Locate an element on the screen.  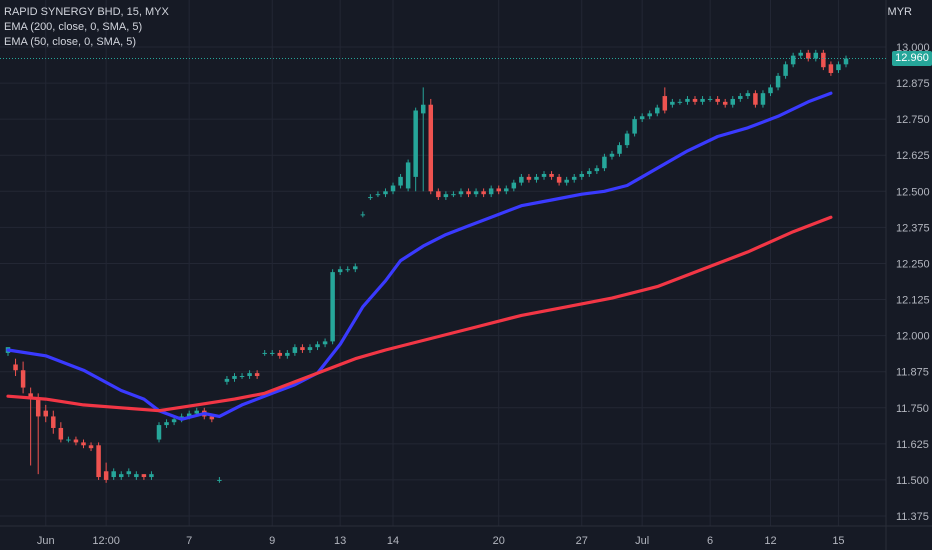
ema-200-label: EMA (200, close, 0, SMA, 5) is located at coordinates (73, 27).